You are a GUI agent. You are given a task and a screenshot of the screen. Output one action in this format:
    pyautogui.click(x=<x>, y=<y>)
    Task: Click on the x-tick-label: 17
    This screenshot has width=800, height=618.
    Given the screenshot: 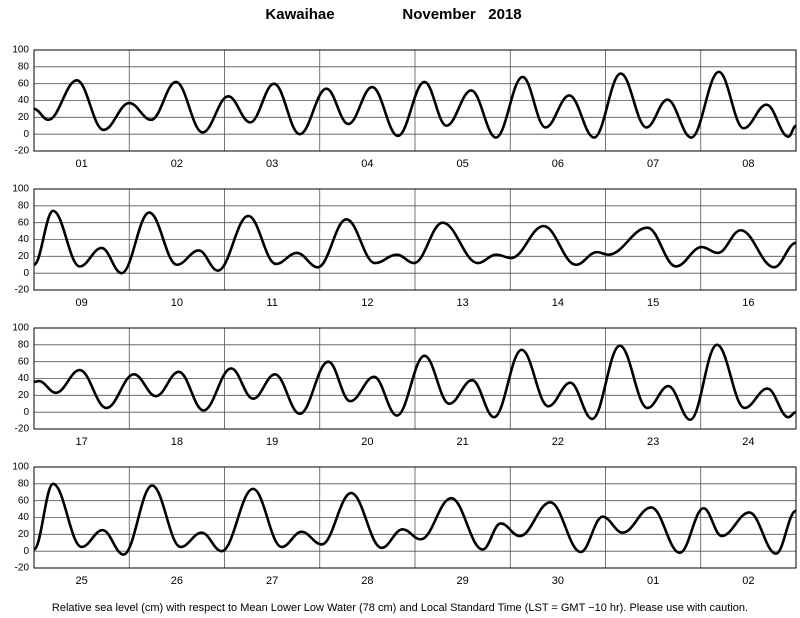 What is the action you would take?
    pyautogui.click(x=82, y=442)
    